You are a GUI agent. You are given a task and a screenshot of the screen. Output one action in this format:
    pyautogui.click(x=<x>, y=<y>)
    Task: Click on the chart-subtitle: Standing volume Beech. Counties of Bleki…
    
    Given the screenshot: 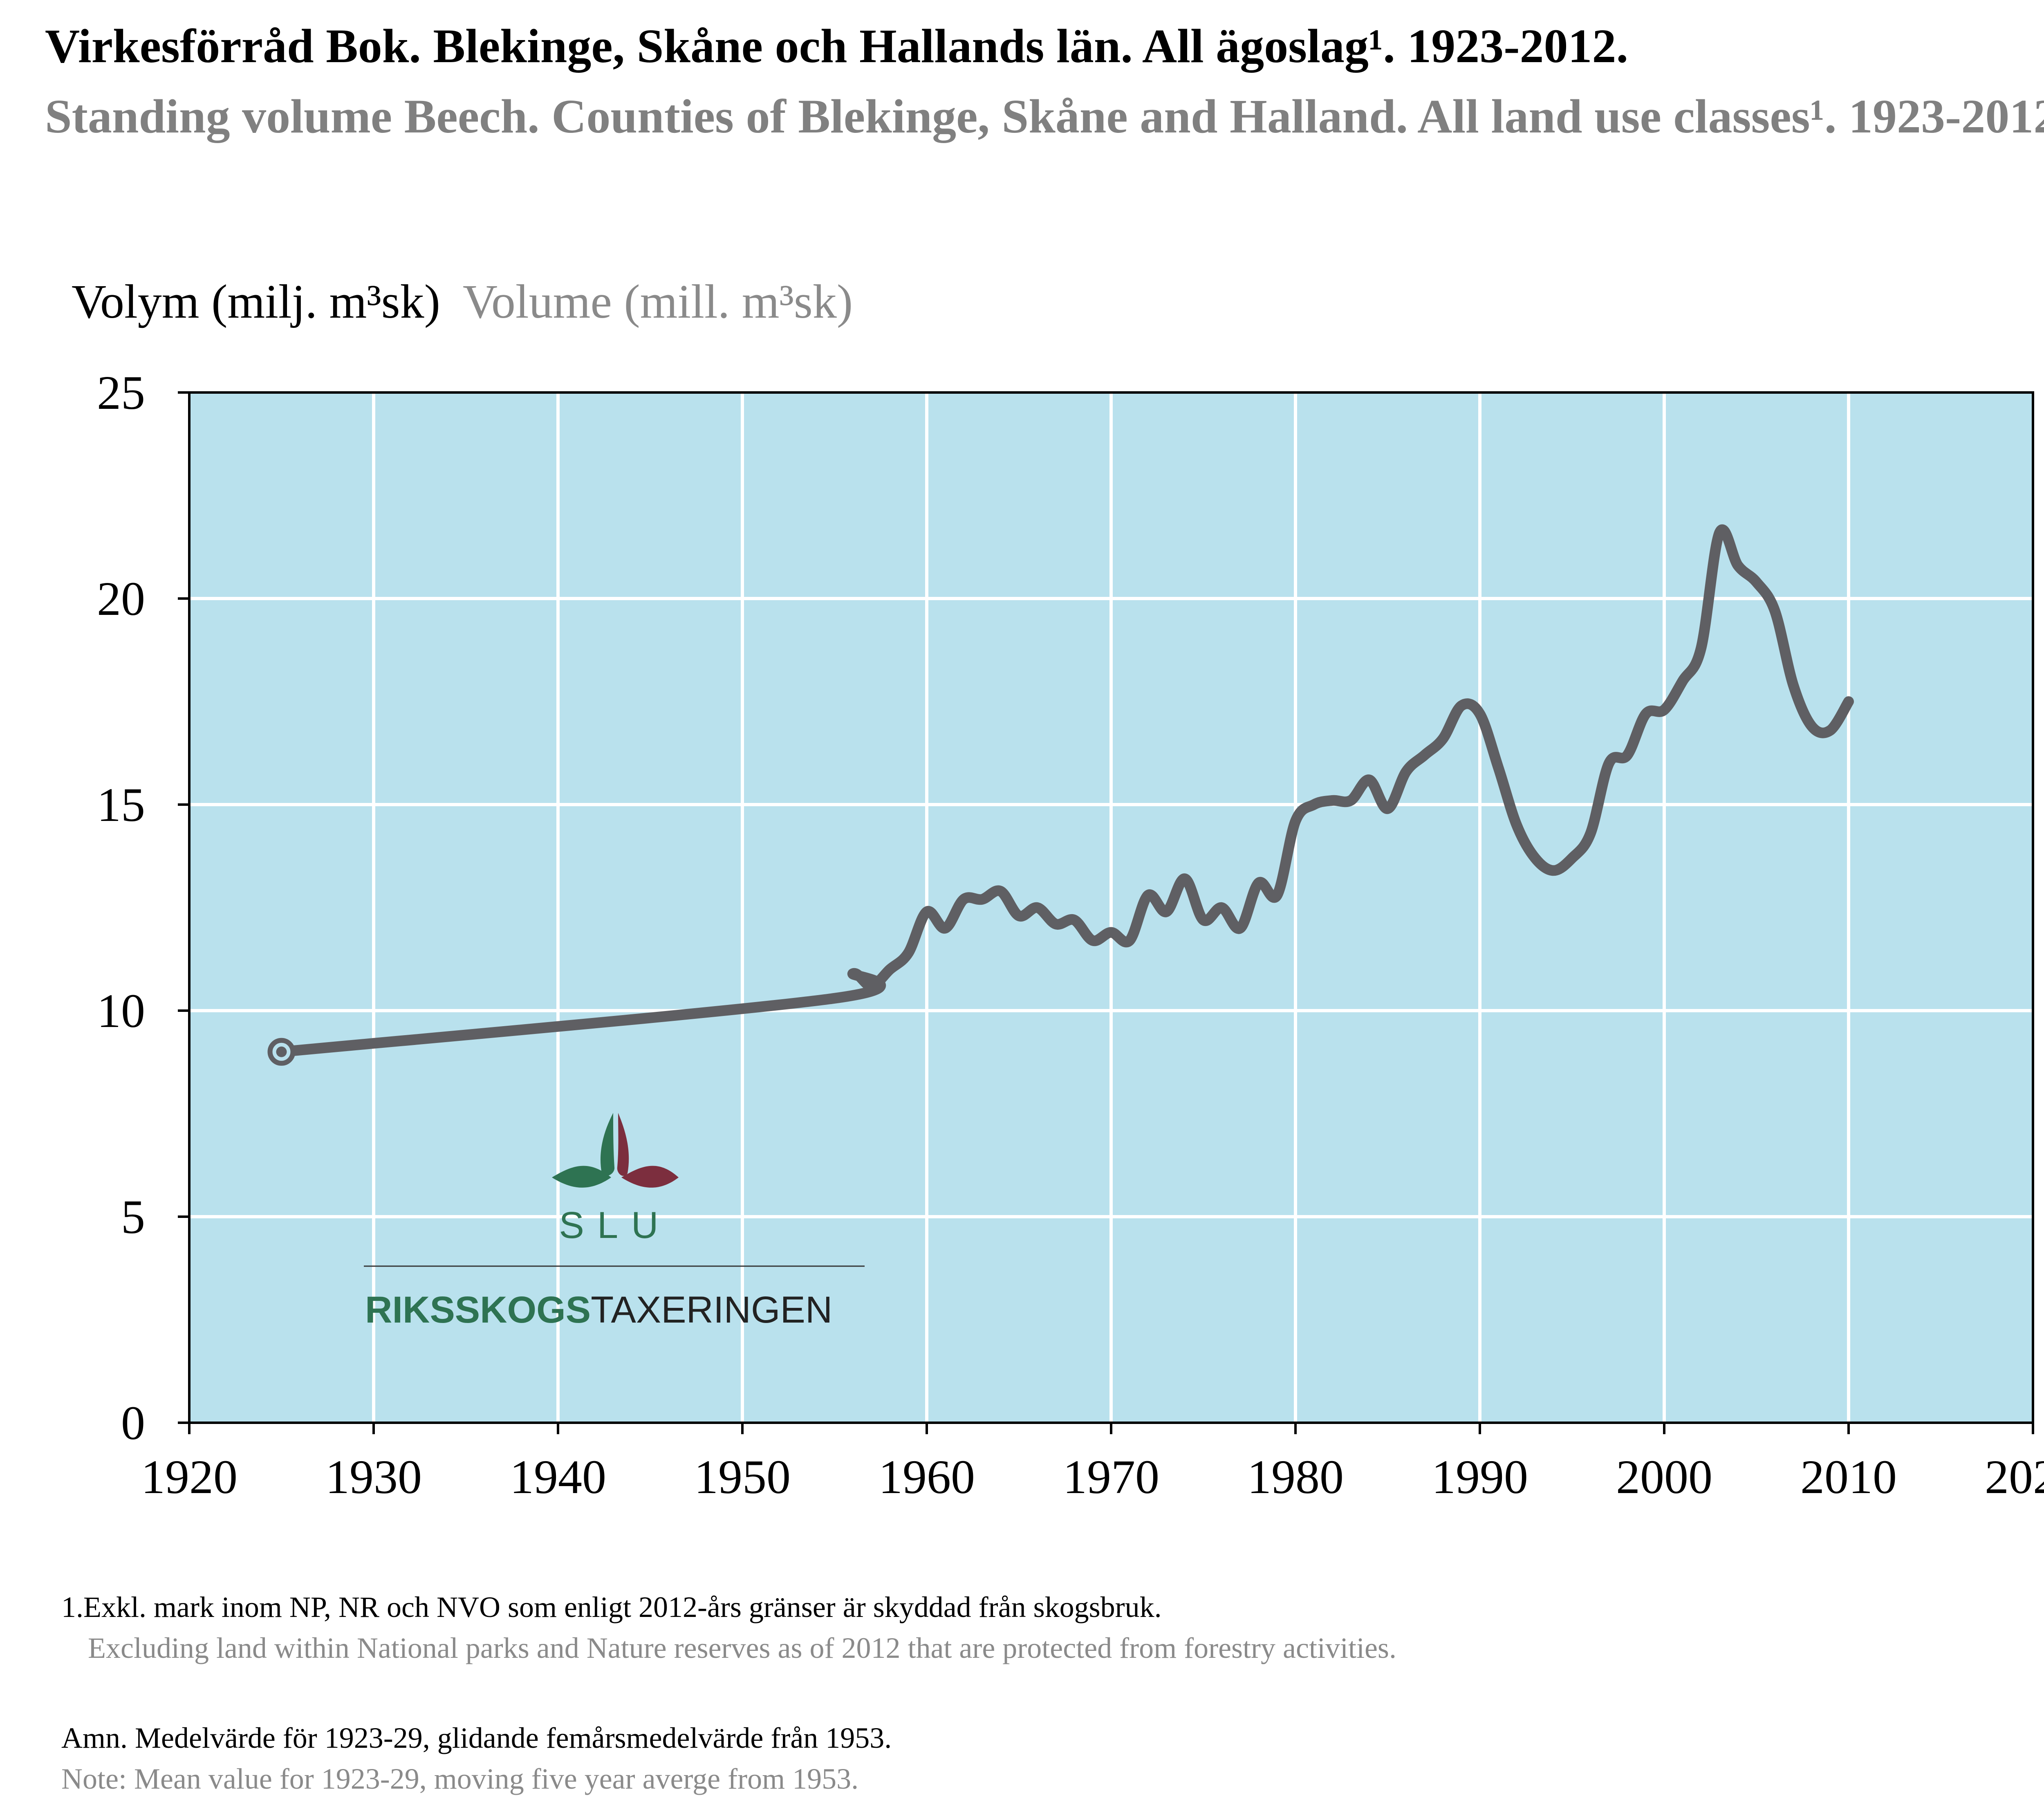 What is the action you would take?
    pyautogui.click(x=1045, y=117)
    